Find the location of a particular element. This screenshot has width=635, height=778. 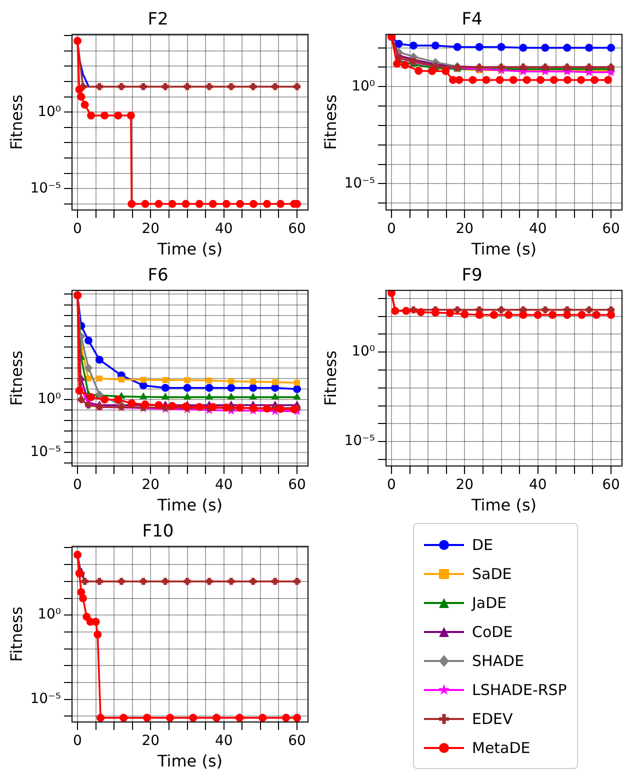

legend-label: DE is located at coordinates (483, 545).